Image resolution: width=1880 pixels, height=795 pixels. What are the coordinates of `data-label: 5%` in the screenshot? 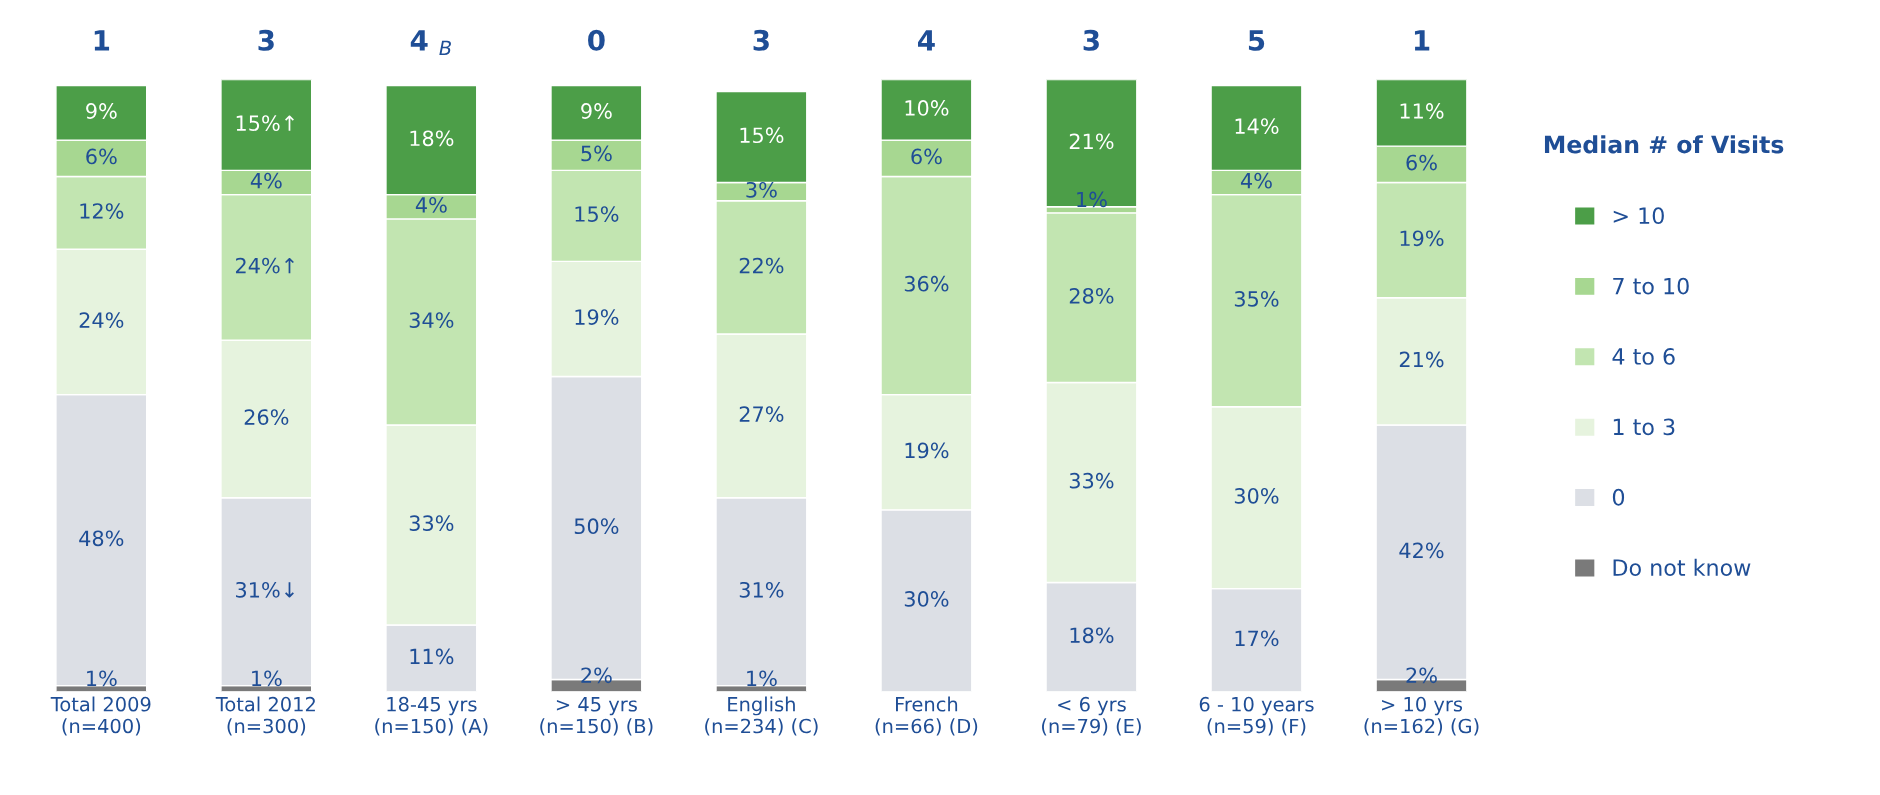 It's located at (596, 153).